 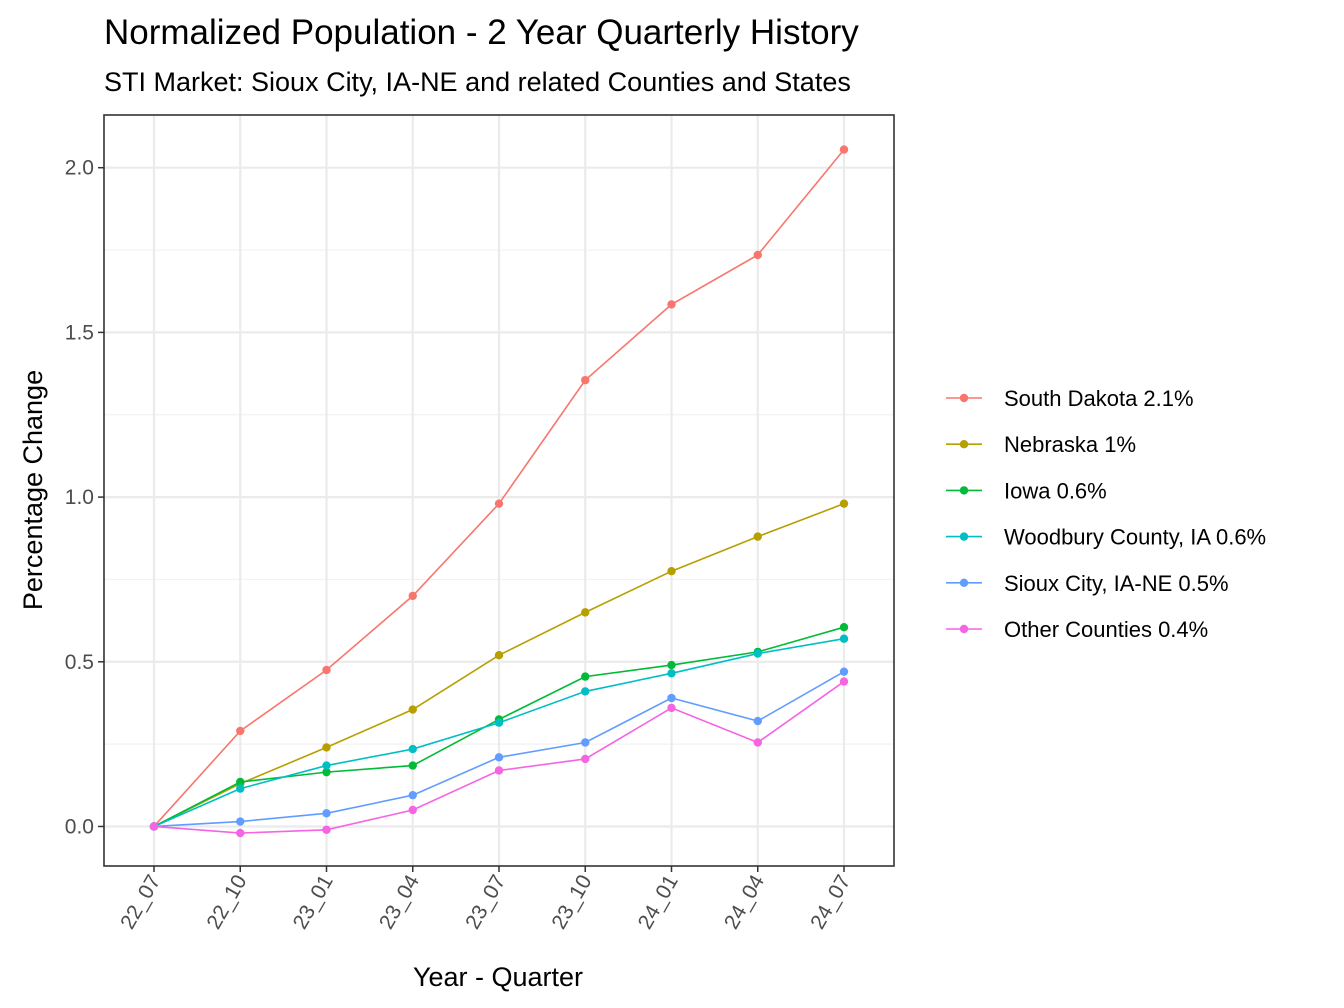 What do you see at coordinates (485, 902) in the screenshot?
I see `x-tick-label: 23_07` at bounding box center [485, 902].